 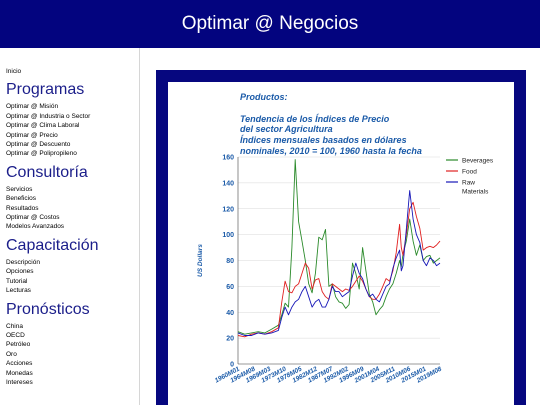 I want to click on site-header: Optimar @ Negocios, so click(x=270, y=24).